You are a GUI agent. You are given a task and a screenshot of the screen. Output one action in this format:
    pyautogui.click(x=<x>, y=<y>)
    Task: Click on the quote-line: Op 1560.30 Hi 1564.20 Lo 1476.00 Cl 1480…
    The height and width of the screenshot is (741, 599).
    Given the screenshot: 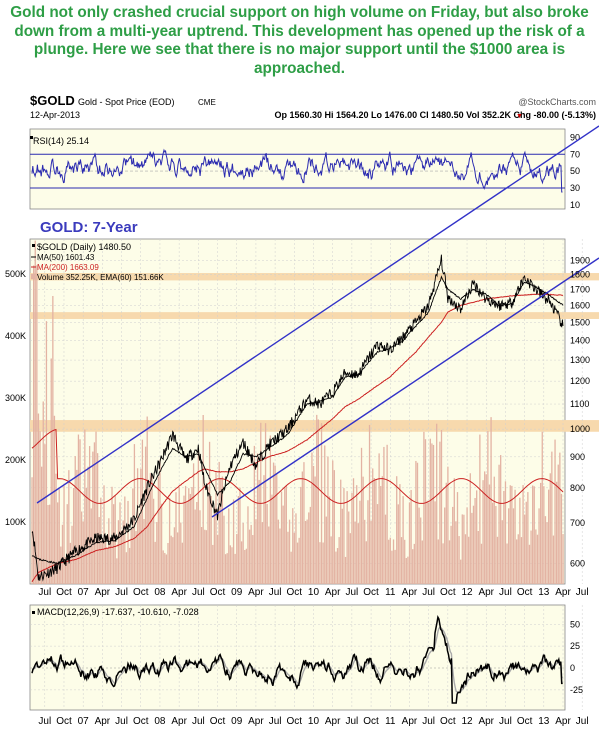 What is the action you would take?
    pyautogui.click(x=435, y=115)
    